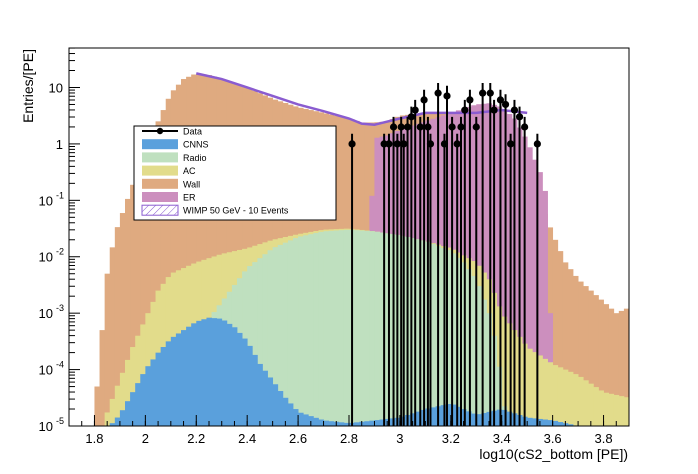 This screenshot has width=698, height=474. Describe the element at coordinates (59, 144) in the screenshot. I see `y-tick-label: 1` at that location.